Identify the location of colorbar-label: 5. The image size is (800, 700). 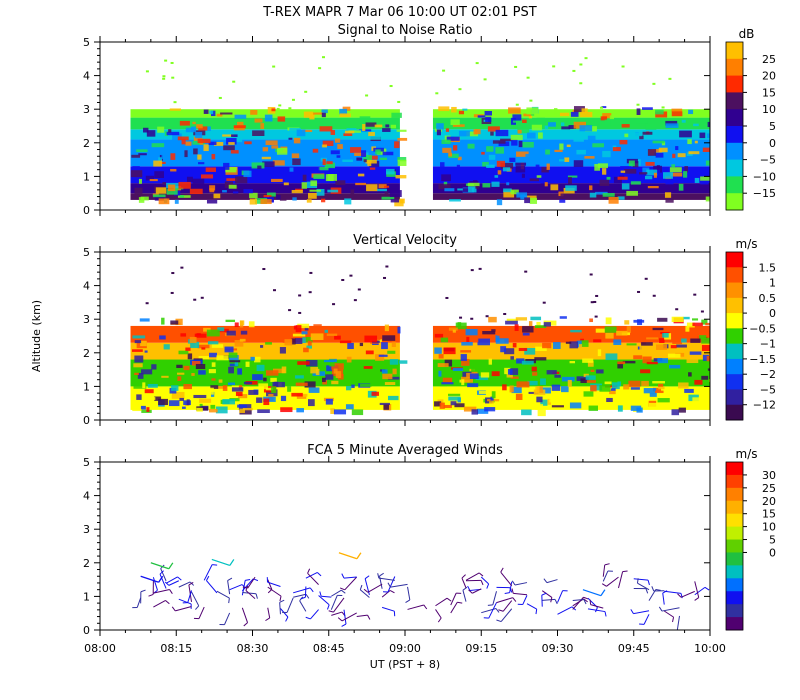
(772, 540).